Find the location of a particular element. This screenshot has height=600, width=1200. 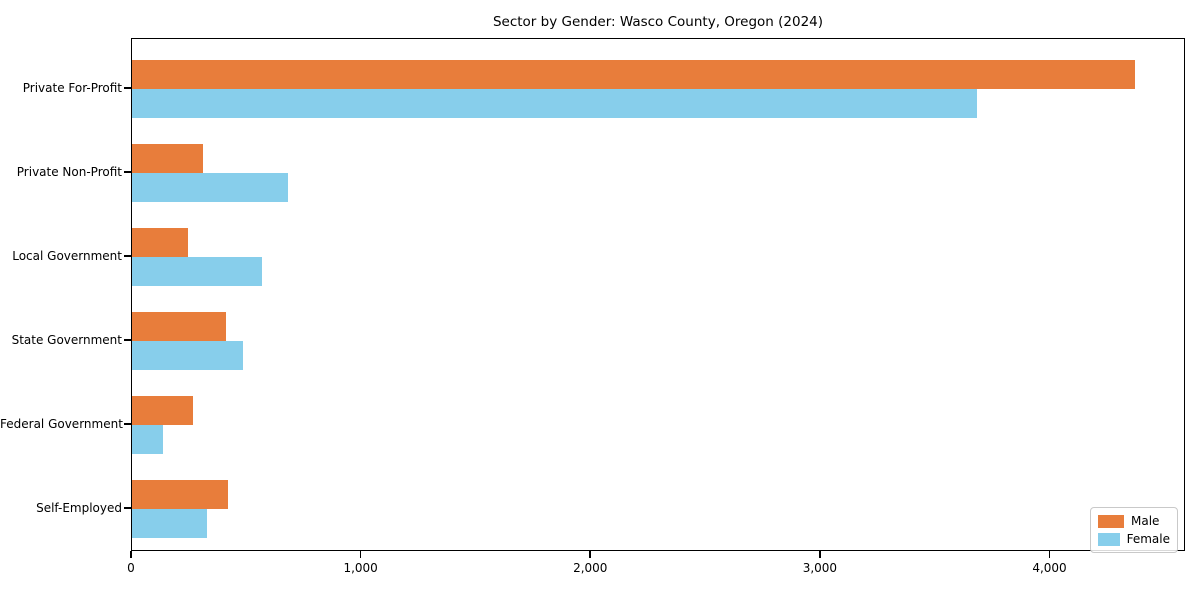

x-tick-label: 1,000 is located at coordinates (360, 568).